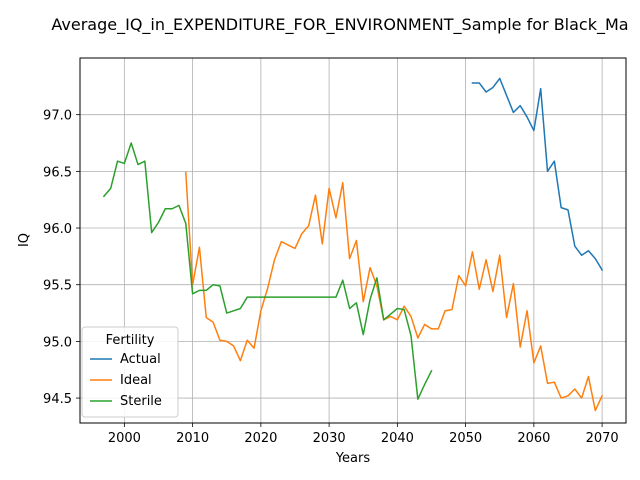  I want to click on y-tick-label: 96.0, so click(57, 229).